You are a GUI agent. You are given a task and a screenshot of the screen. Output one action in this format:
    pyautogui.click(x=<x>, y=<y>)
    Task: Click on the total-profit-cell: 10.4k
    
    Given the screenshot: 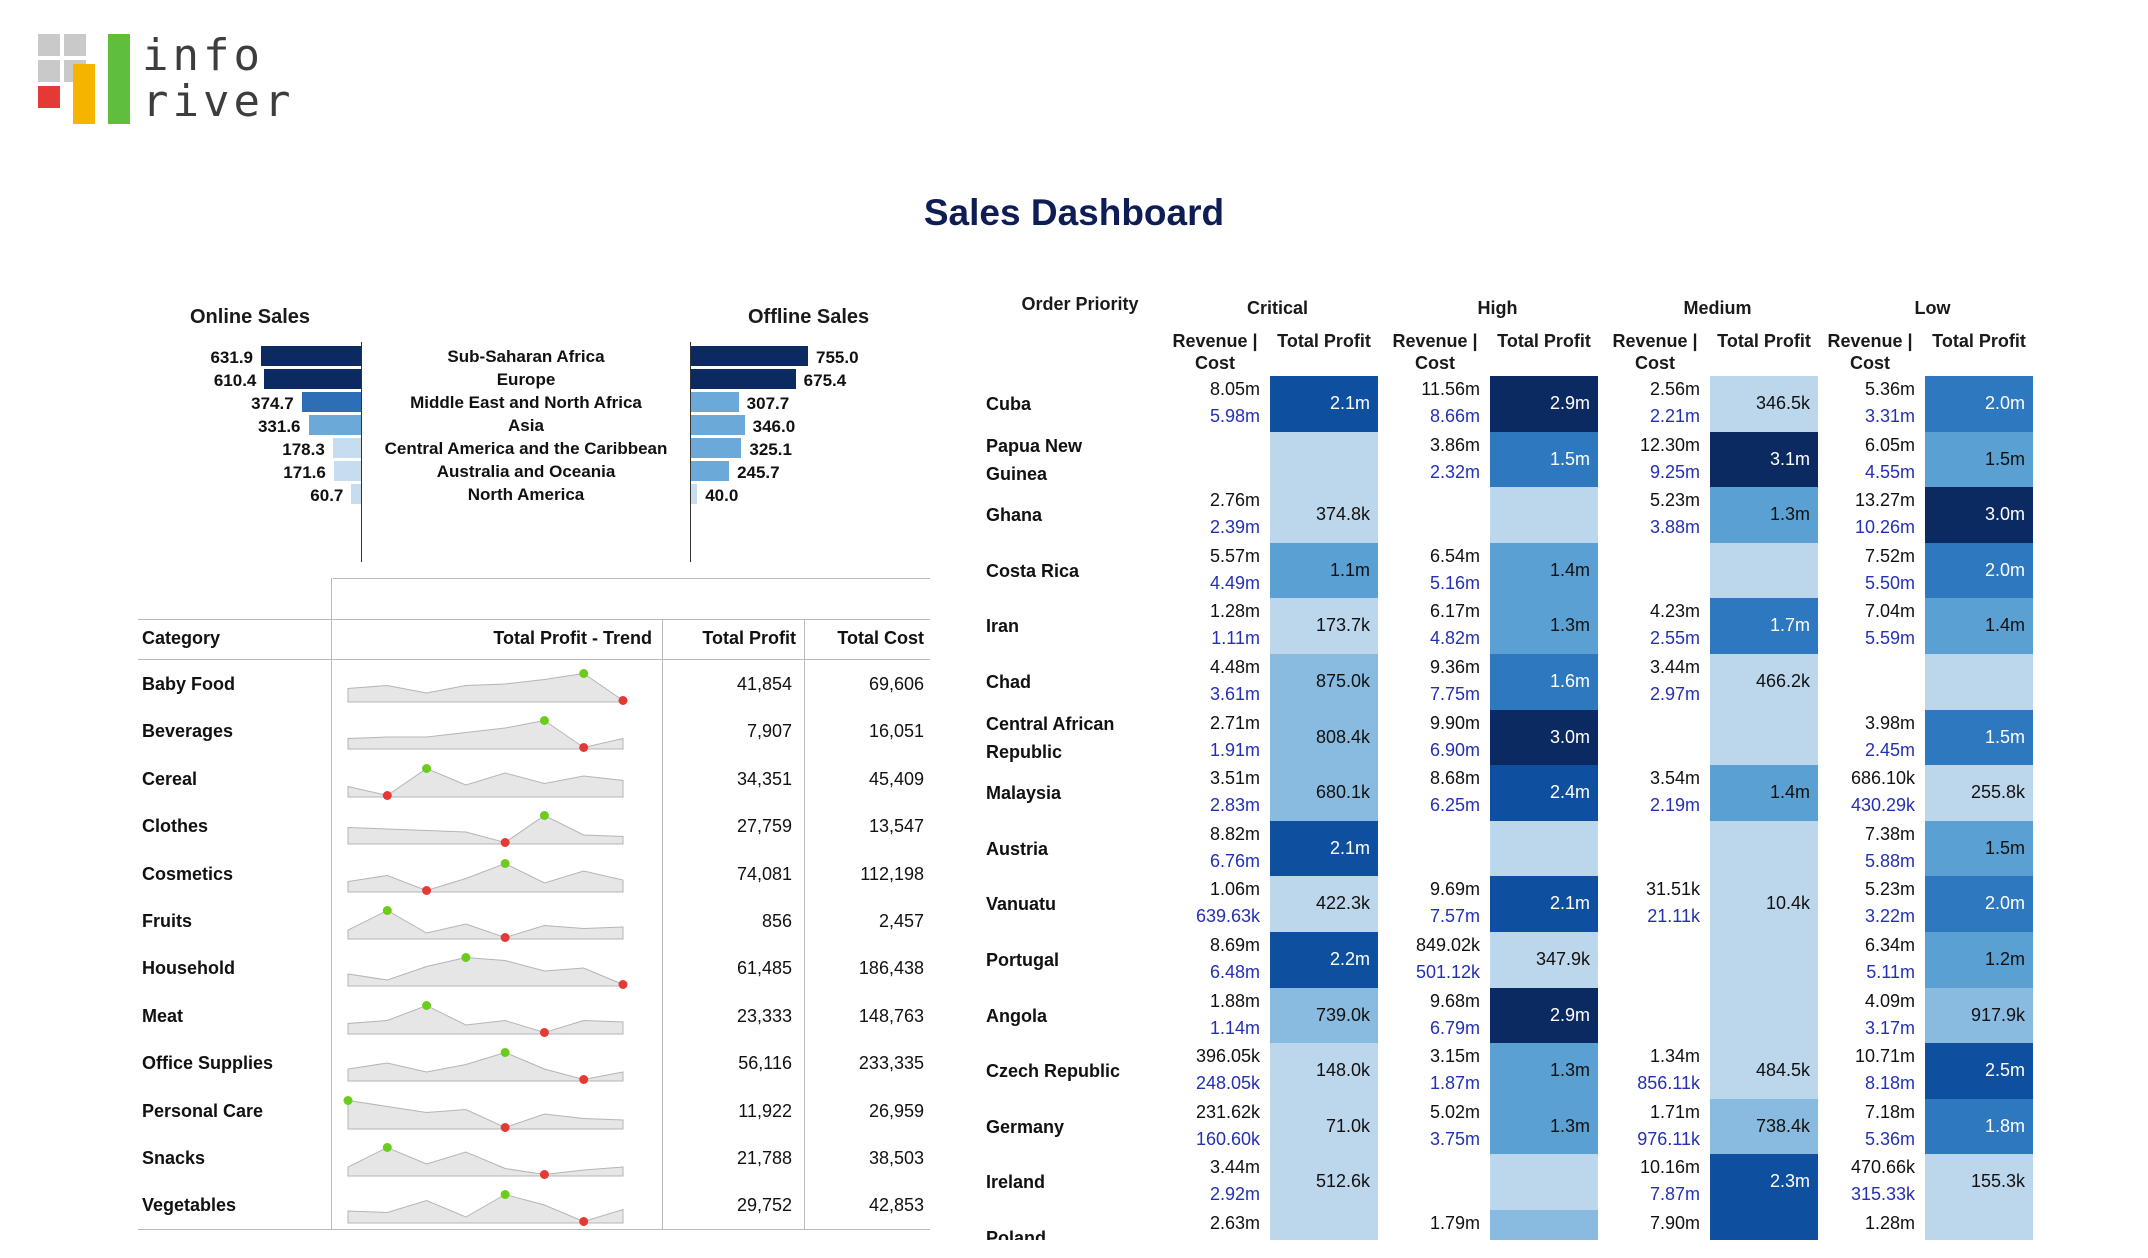 What is the action you would take?
    pyautogui.click(x=1764, y=904)
    